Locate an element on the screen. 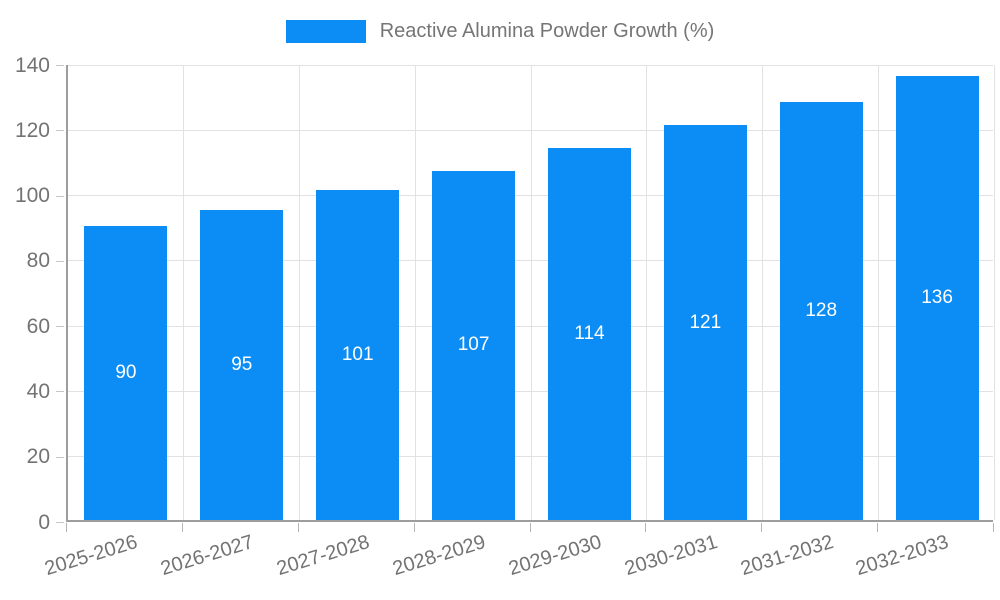 The image size is (1000, 600). x-axis-label-2026-2027: 2026-2027 is located at coordinates (207, 556).